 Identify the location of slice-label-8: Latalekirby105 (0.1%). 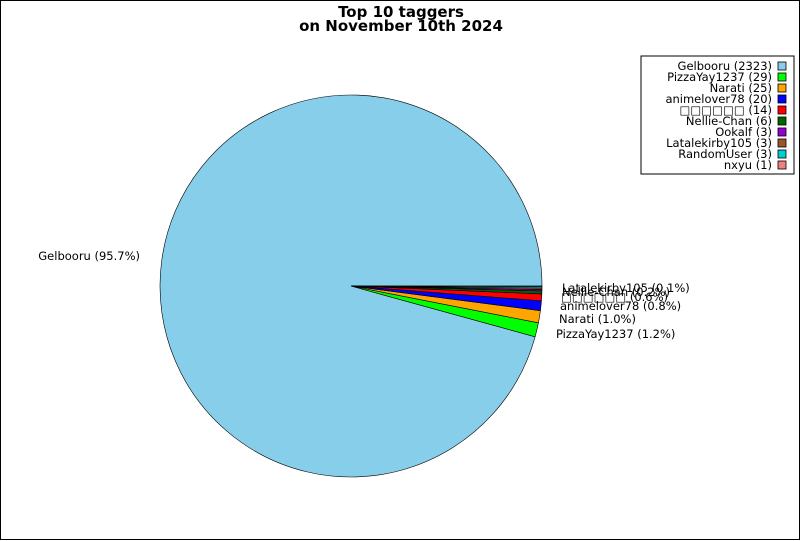
(626, 288).